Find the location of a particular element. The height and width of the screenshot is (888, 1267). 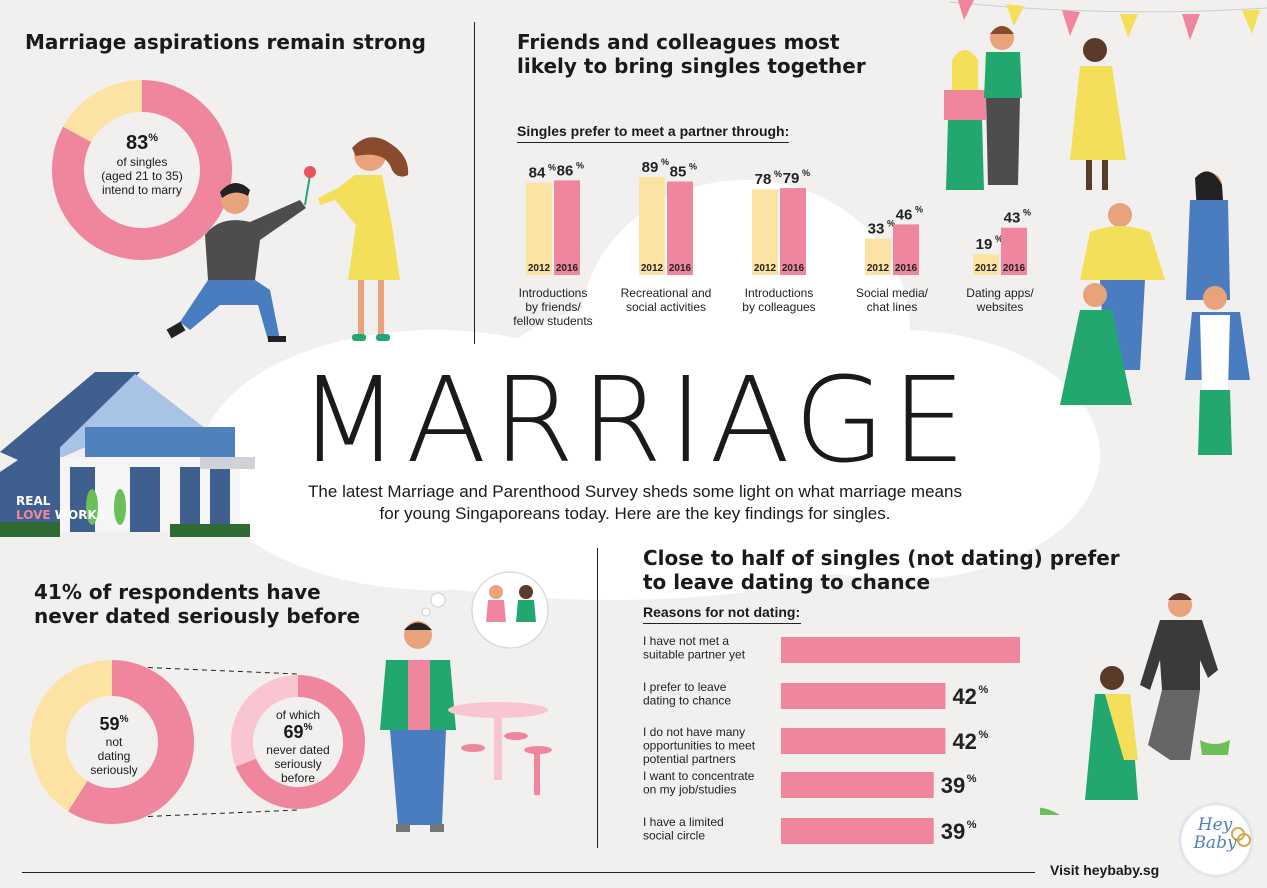

reason-label: social circle is located at coordinates (674, 836).